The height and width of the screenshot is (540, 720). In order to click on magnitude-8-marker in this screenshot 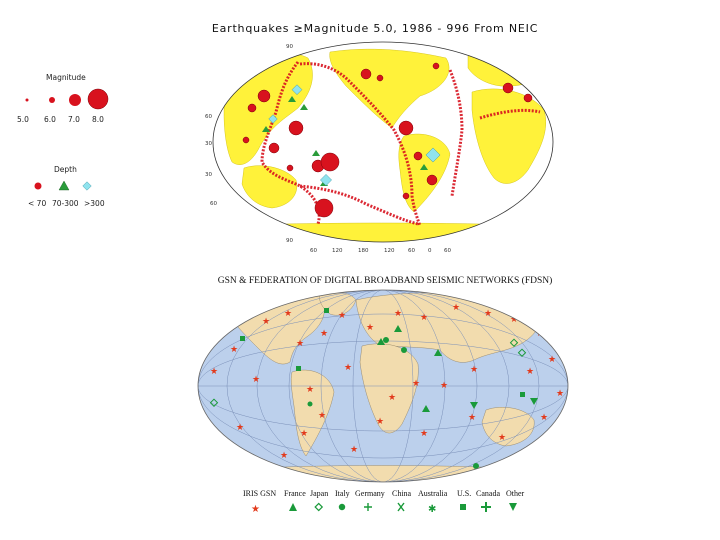, I will do `click(98, 99)`.